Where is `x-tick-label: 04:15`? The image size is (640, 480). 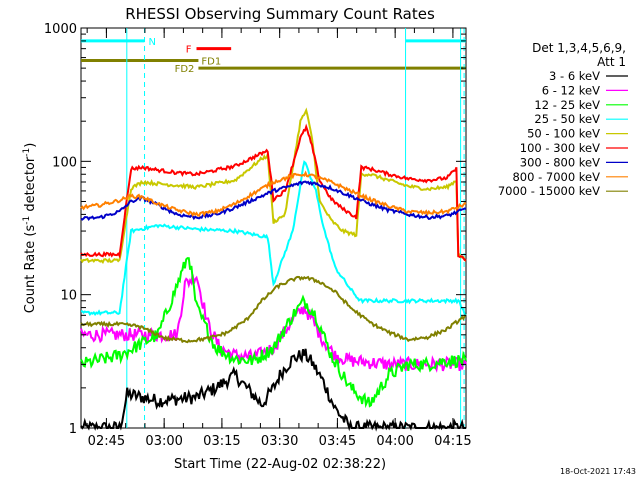 x-tick-label: 04:15 is located at coordinates (452, 441).